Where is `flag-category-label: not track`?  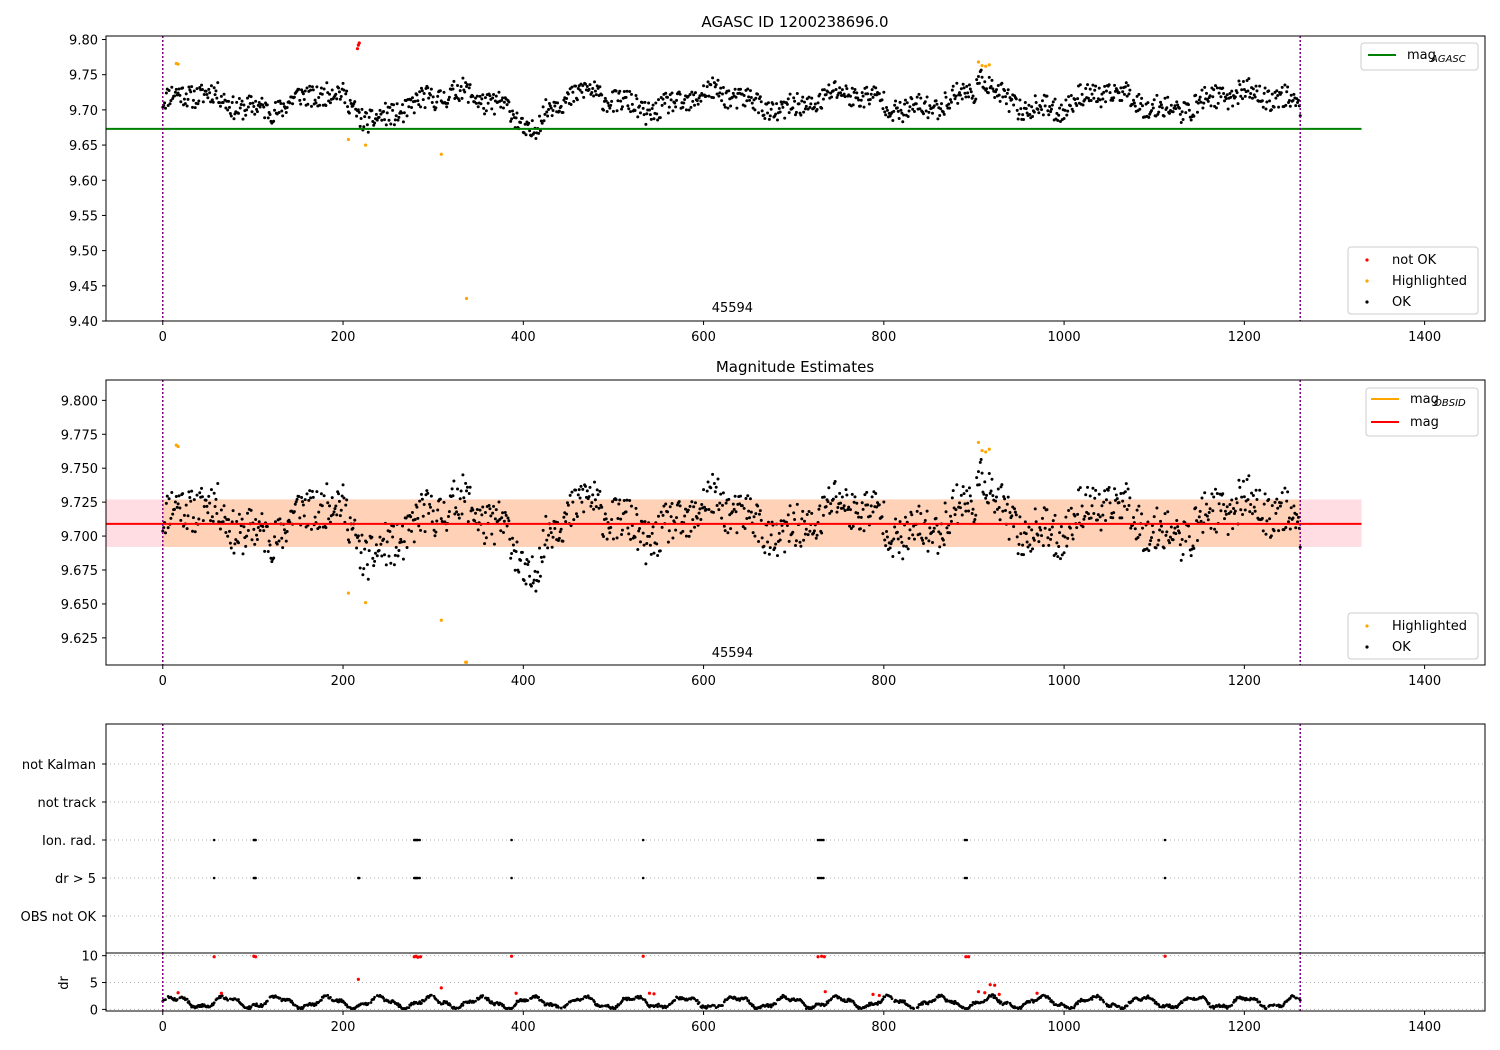
flag-category-label: not track is located at coordinates (66, 803).